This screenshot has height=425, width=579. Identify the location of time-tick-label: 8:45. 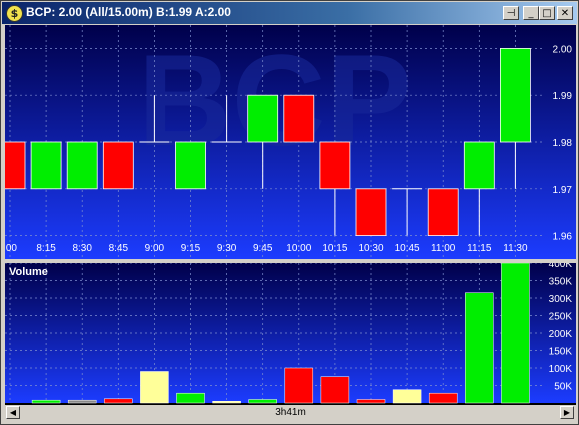
(119, 248).